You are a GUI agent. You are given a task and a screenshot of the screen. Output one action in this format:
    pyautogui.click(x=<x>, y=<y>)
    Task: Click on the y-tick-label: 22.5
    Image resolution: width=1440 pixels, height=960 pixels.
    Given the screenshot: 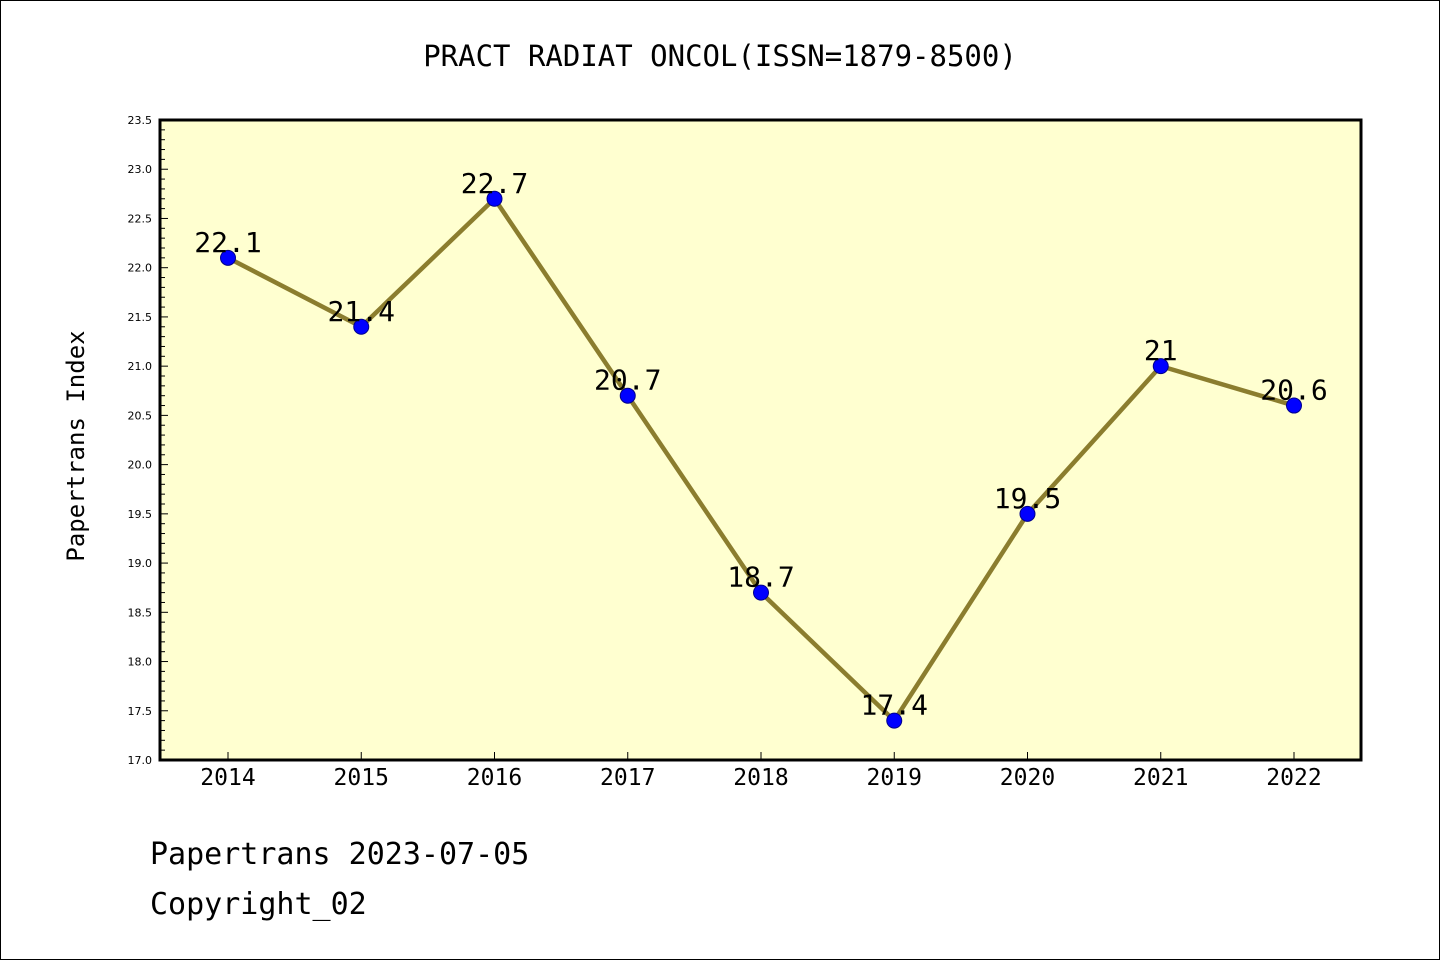 What is the action you would take?
    pyautogui.click(x=140, y=218)
    